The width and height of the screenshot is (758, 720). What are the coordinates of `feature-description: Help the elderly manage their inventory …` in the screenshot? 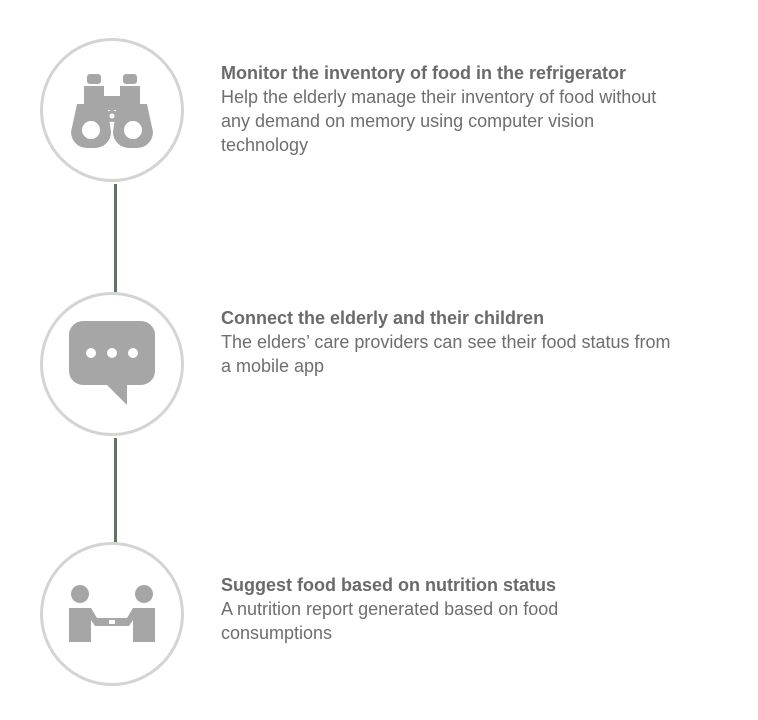 It's located at (439, 121).